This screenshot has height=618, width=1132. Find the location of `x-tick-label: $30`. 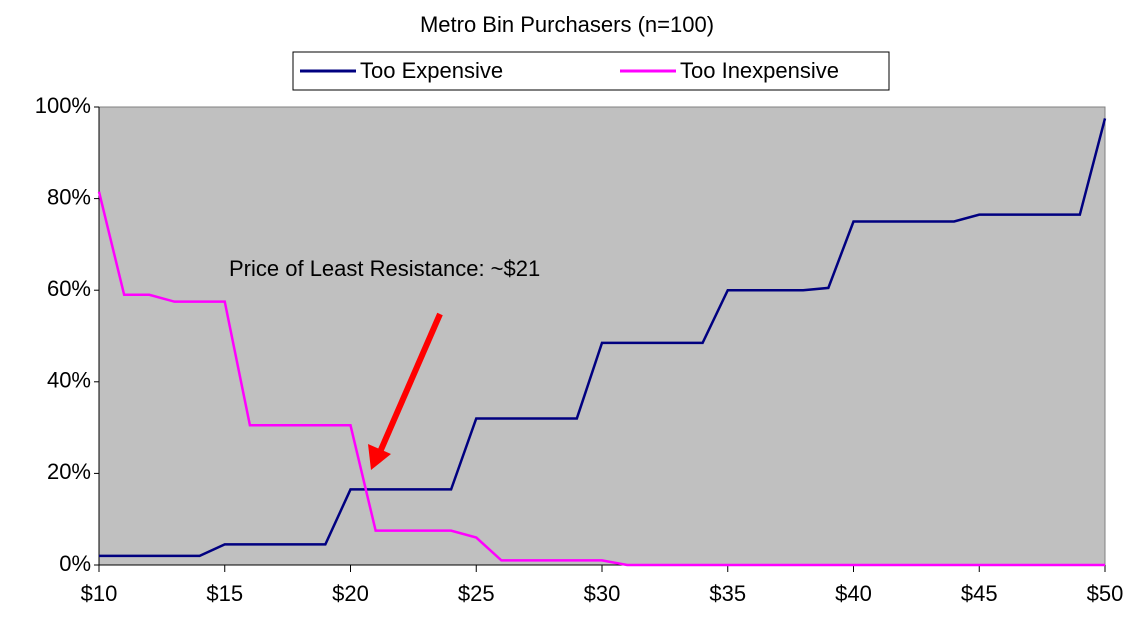

x-tick-label: $30 is located at coordinates (602, 593).